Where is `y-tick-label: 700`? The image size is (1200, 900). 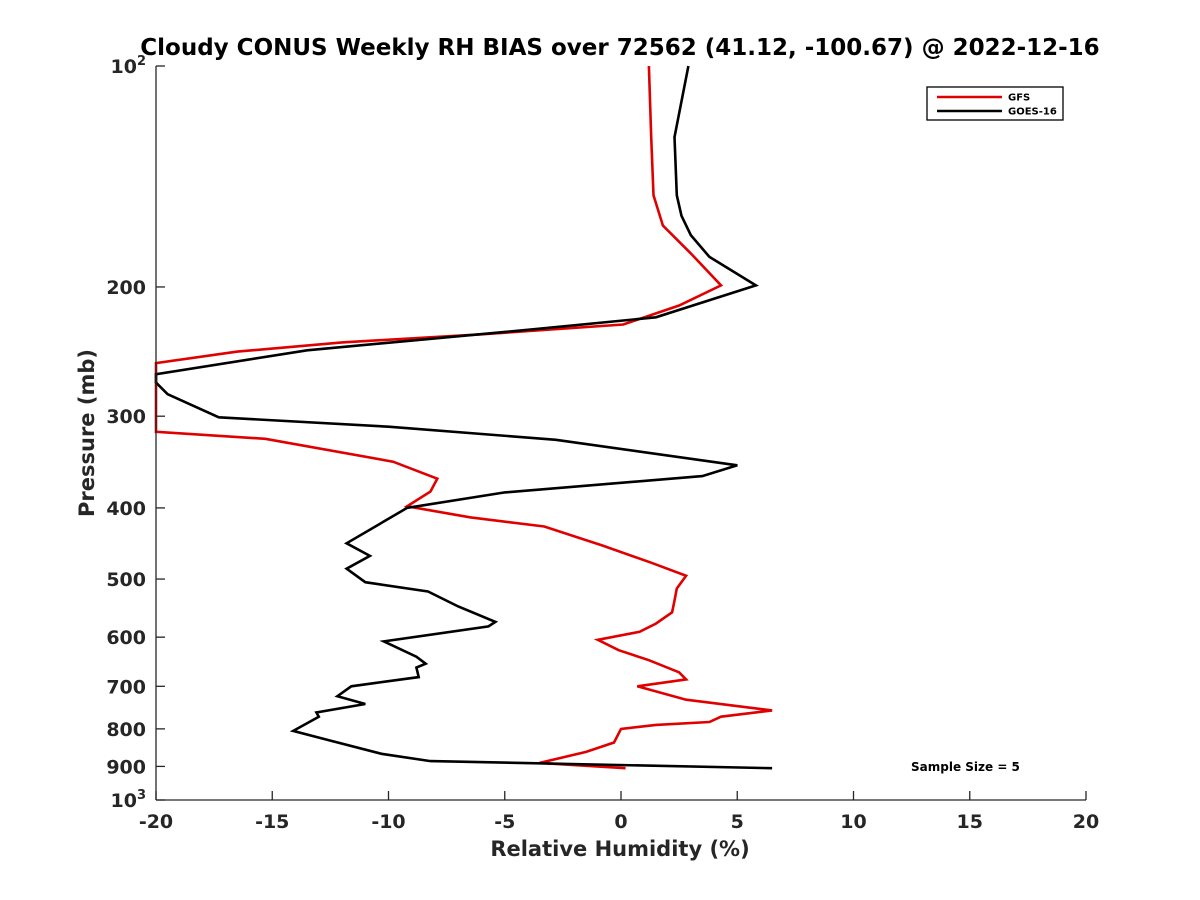 y-tick-label: 700 is located at coordinates (126, 687).